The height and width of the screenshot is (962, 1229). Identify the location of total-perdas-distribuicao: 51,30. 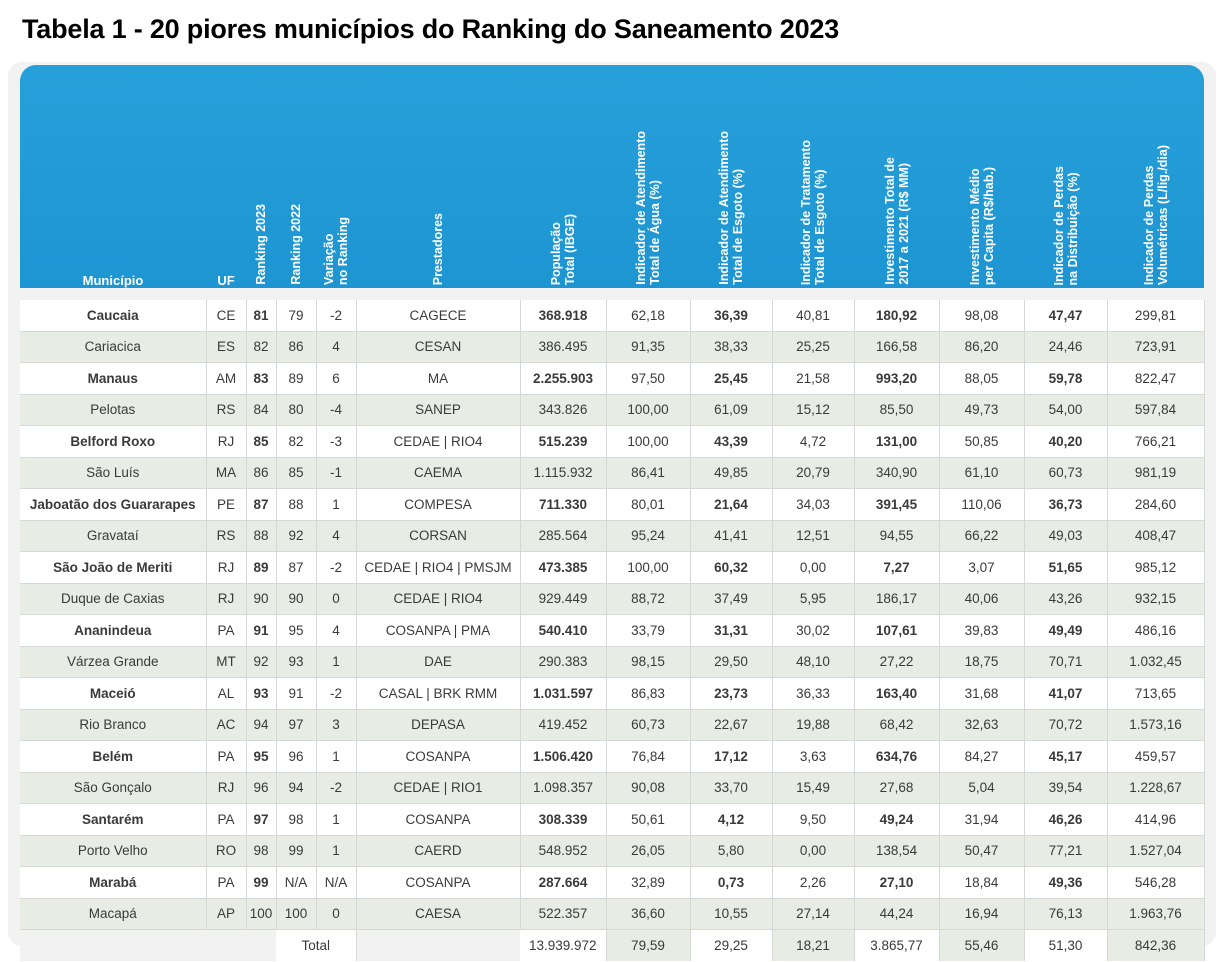
(1066, 945).